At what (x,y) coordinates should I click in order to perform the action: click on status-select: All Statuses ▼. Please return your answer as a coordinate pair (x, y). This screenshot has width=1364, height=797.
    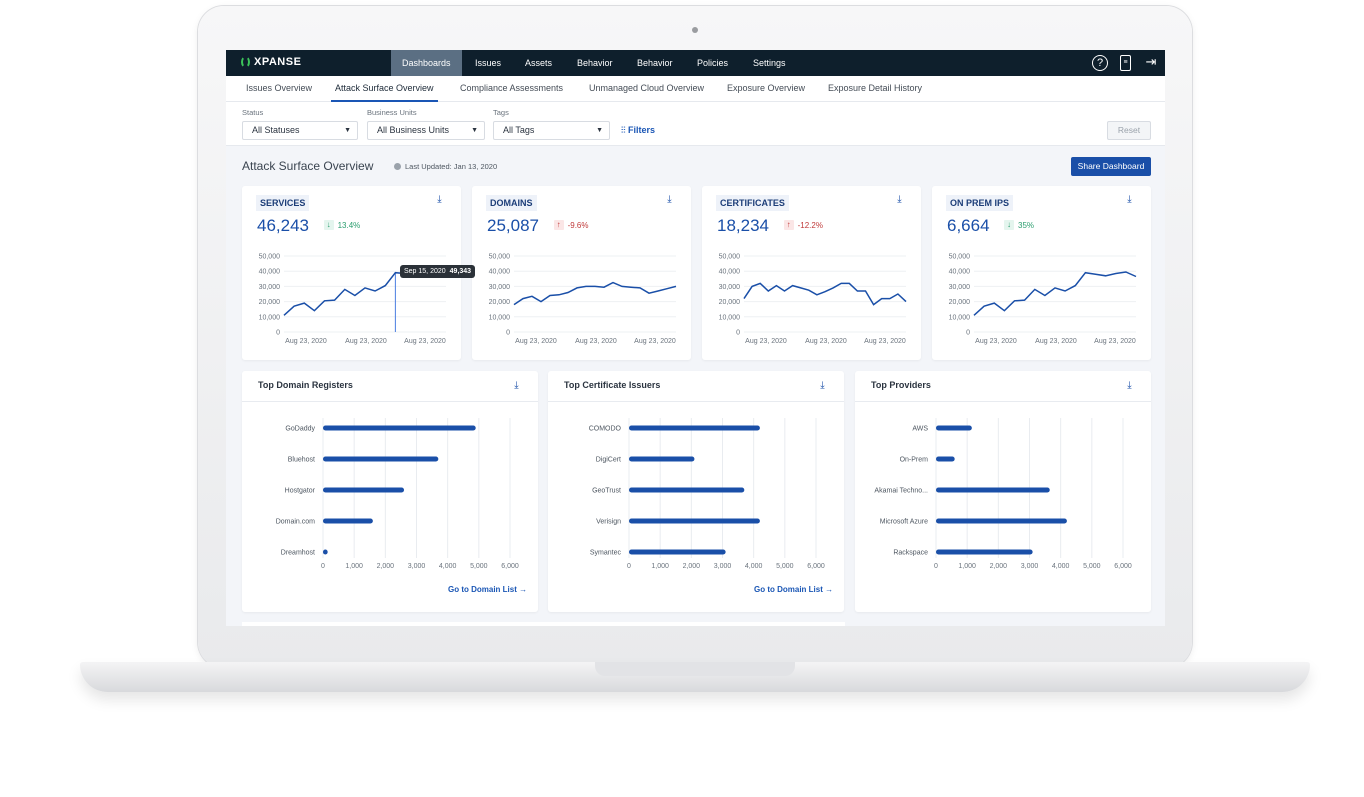
    Looking at the image, I should click on (300, 130).